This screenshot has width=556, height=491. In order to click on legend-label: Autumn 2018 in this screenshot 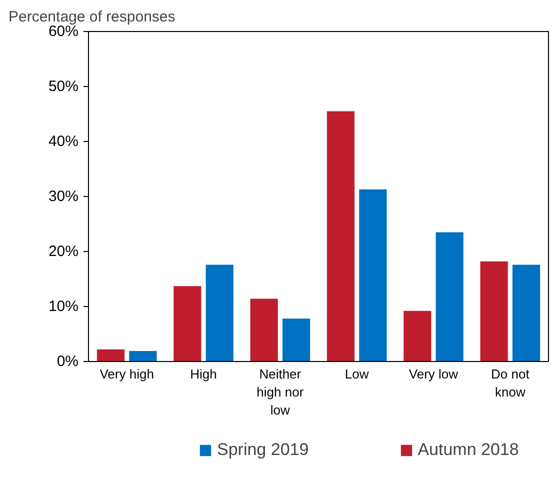, I will do `click(468, 450)`.